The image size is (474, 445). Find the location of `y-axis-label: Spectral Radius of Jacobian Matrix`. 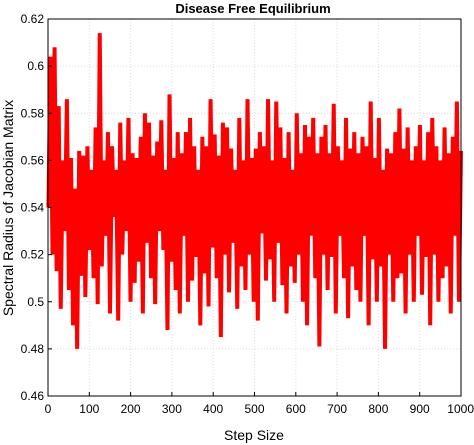

y-axis-label: Spectral Radius of Jacobian Matrix is located at coordinates (8, 208).